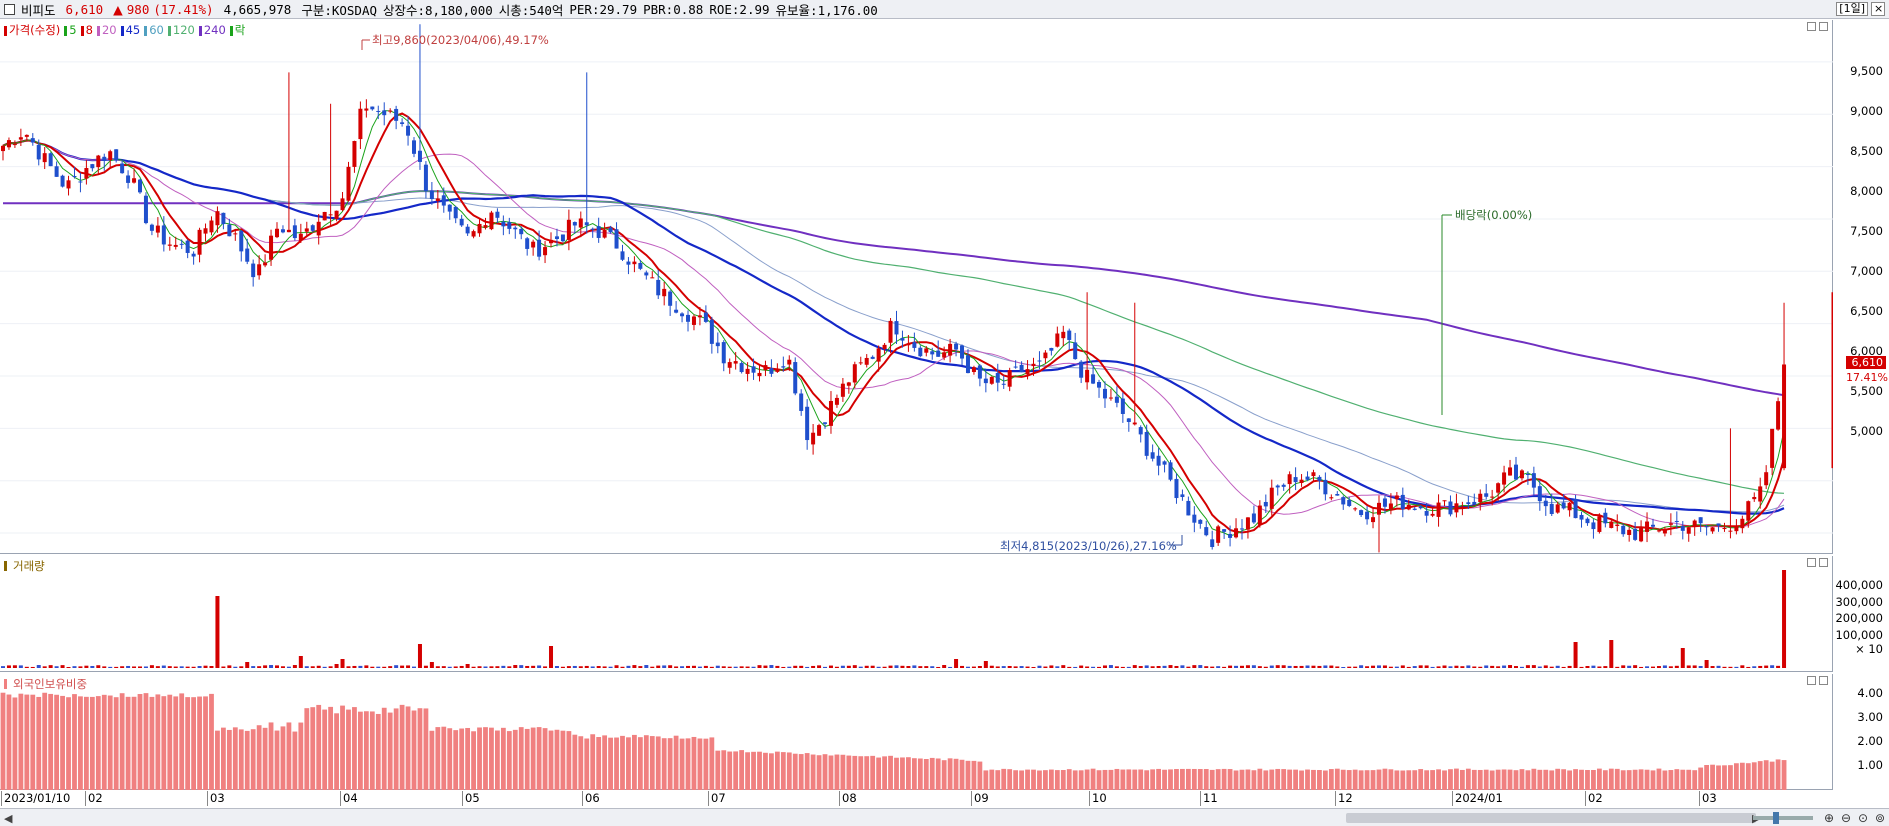 The width and height of the screenshot is (1889, 826). Describe the element at coordinates (45, 684) in the screenshot. I see `foreign-legend: 외국인보유비중` at that location.